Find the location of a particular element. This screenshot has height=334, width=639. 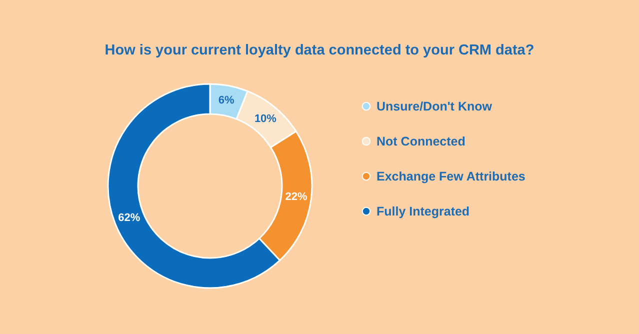

data-label: 22% is located at coordinates (296, 196).